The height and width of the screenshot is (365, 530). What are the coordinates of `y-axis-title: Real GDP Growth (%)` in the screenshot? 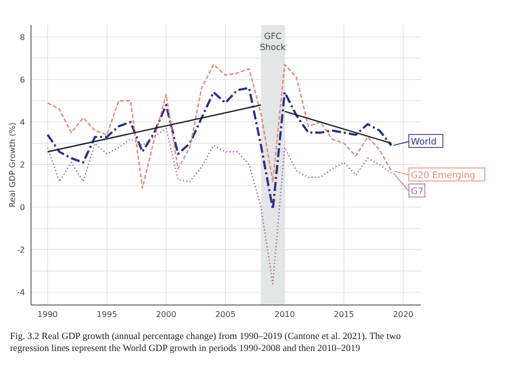 It's located at (12, 165).